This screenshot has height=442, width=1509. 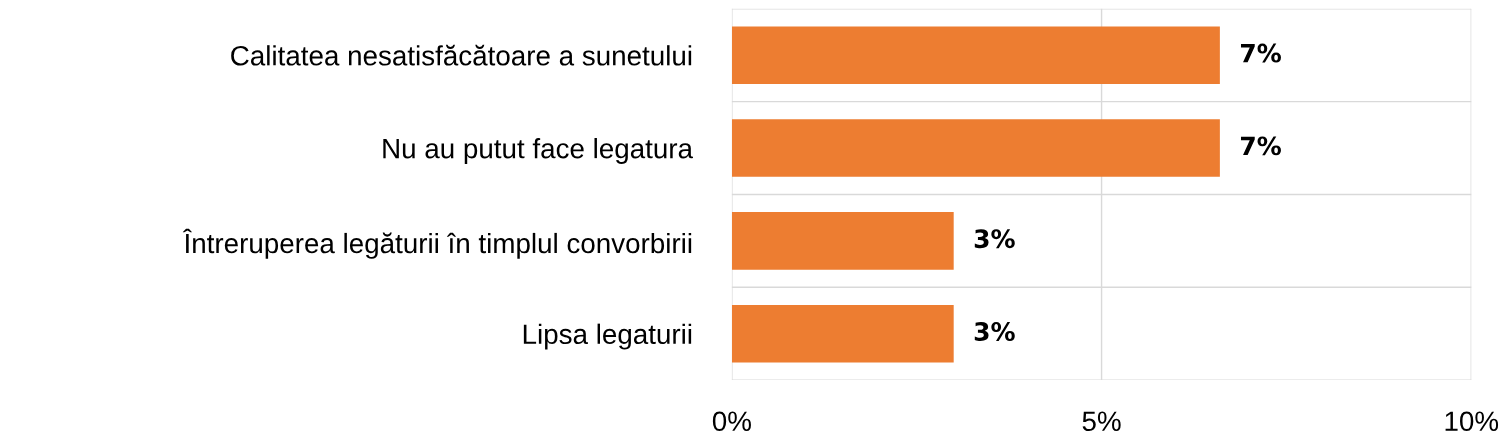 I want to click on y-tick-label: Lipsa legaturii, so click(x=607, y=336).